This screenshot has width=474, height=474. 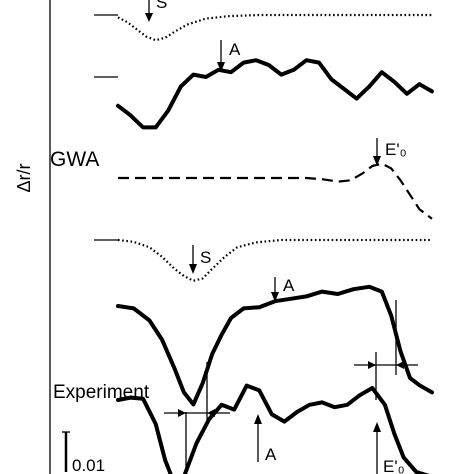 I want to click on y-axis-label: Δr/r, so click(x=24, y=177).